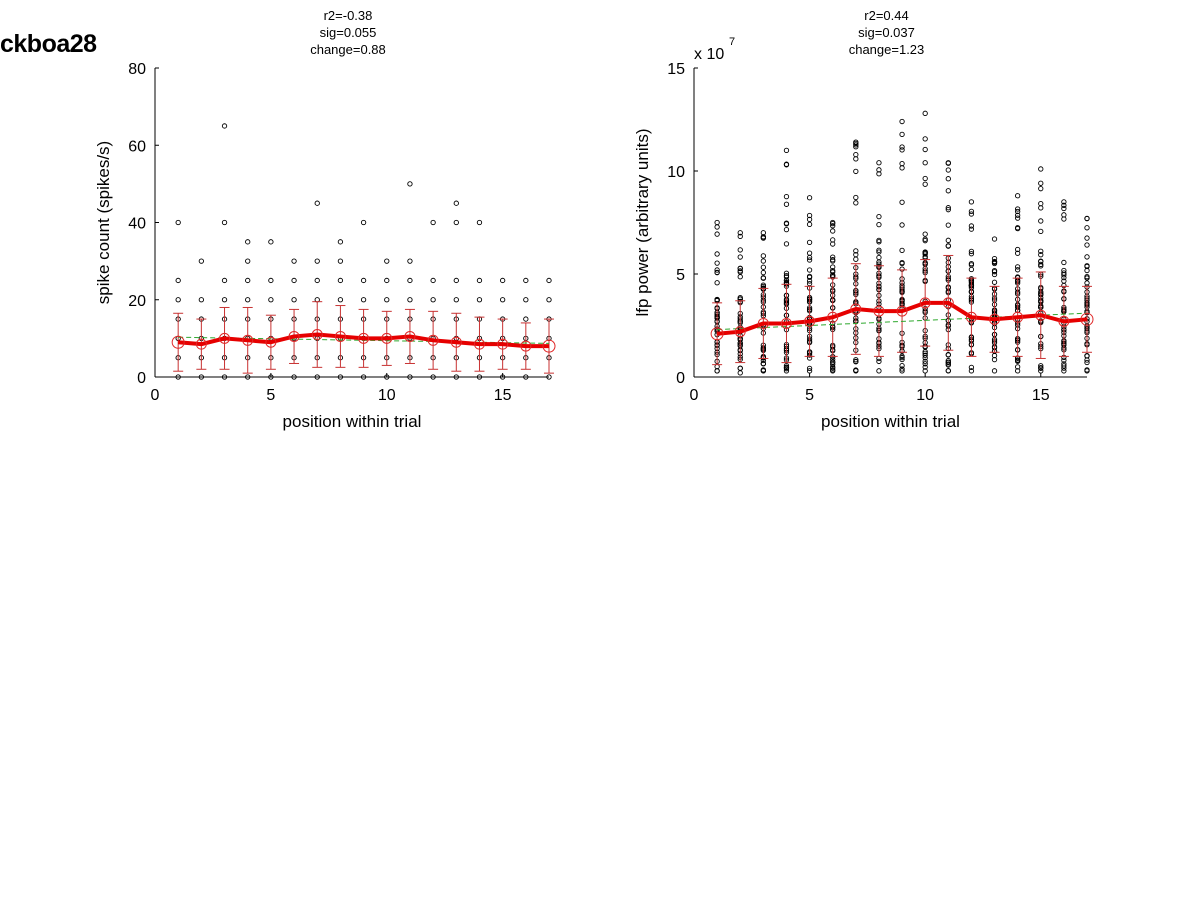  I want to click on y-tick-label: 80, so click(137, 69).